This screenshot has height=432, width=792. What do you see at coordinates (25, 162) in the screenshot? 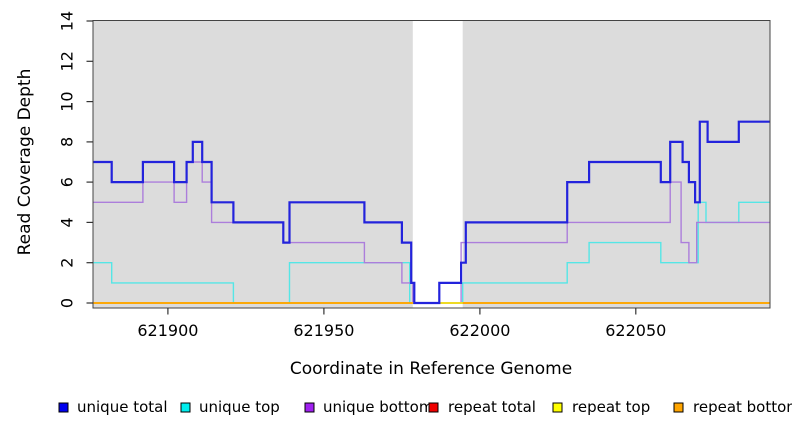
I see `y-axis-title: Read Coverage Depth` at bounding box center [25, 162].